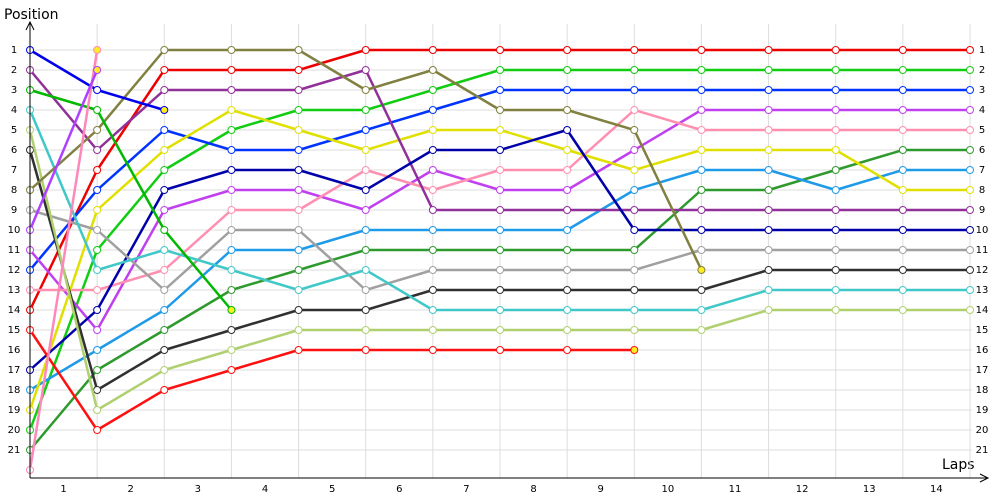  Describe the element at coordinates (265, 489) in the screenshot. I see `x-tick-label: 4` at that location.